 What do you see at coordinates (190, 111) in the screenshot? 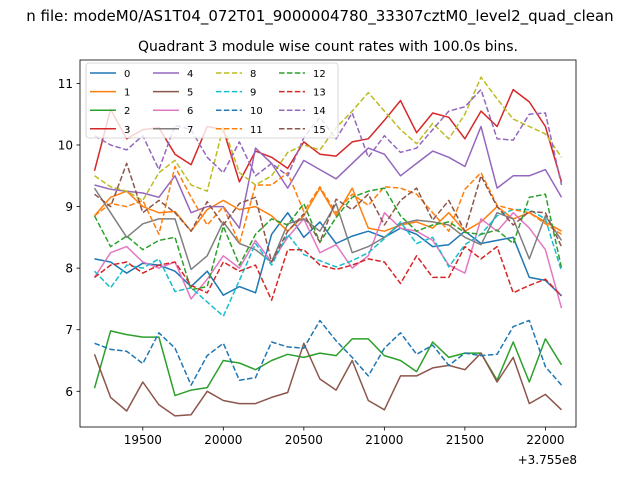
I see `legend-label-6: 6` at bounding box center [190, 111].